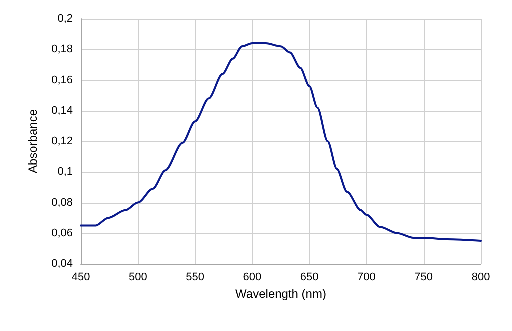  Describe the element at coordinates (33, 141) in the screenshot. I see `y-axis-title: Absorbance` at that location.